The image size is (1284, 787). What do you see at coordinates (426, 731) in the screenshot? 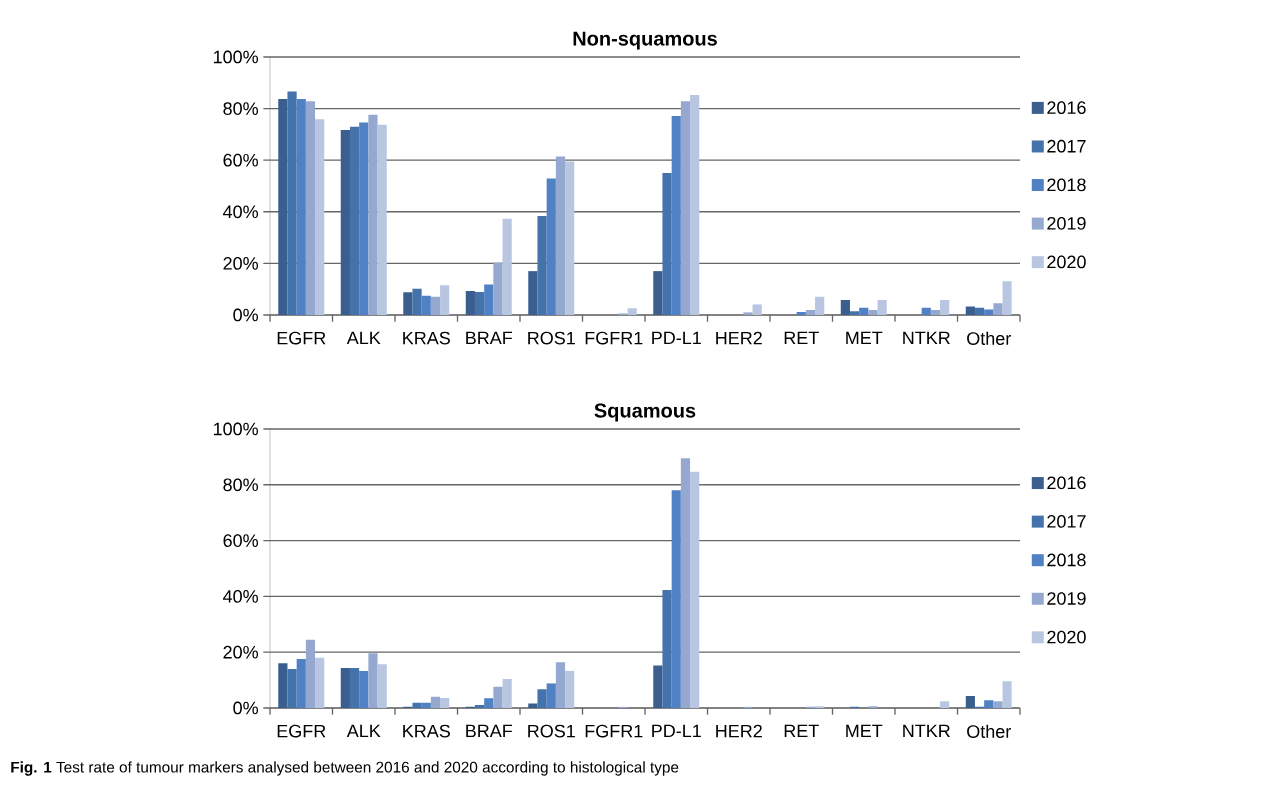
I see `x-tick-label: KRAS` at bounding box center [426, 731].